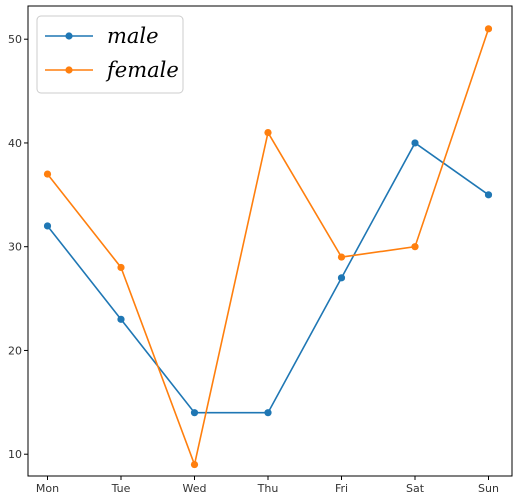  What do you see at coordinates (121, 488) in the screenshot?
I see `x-tick-label: Tue` at bounding box center [121, 488].